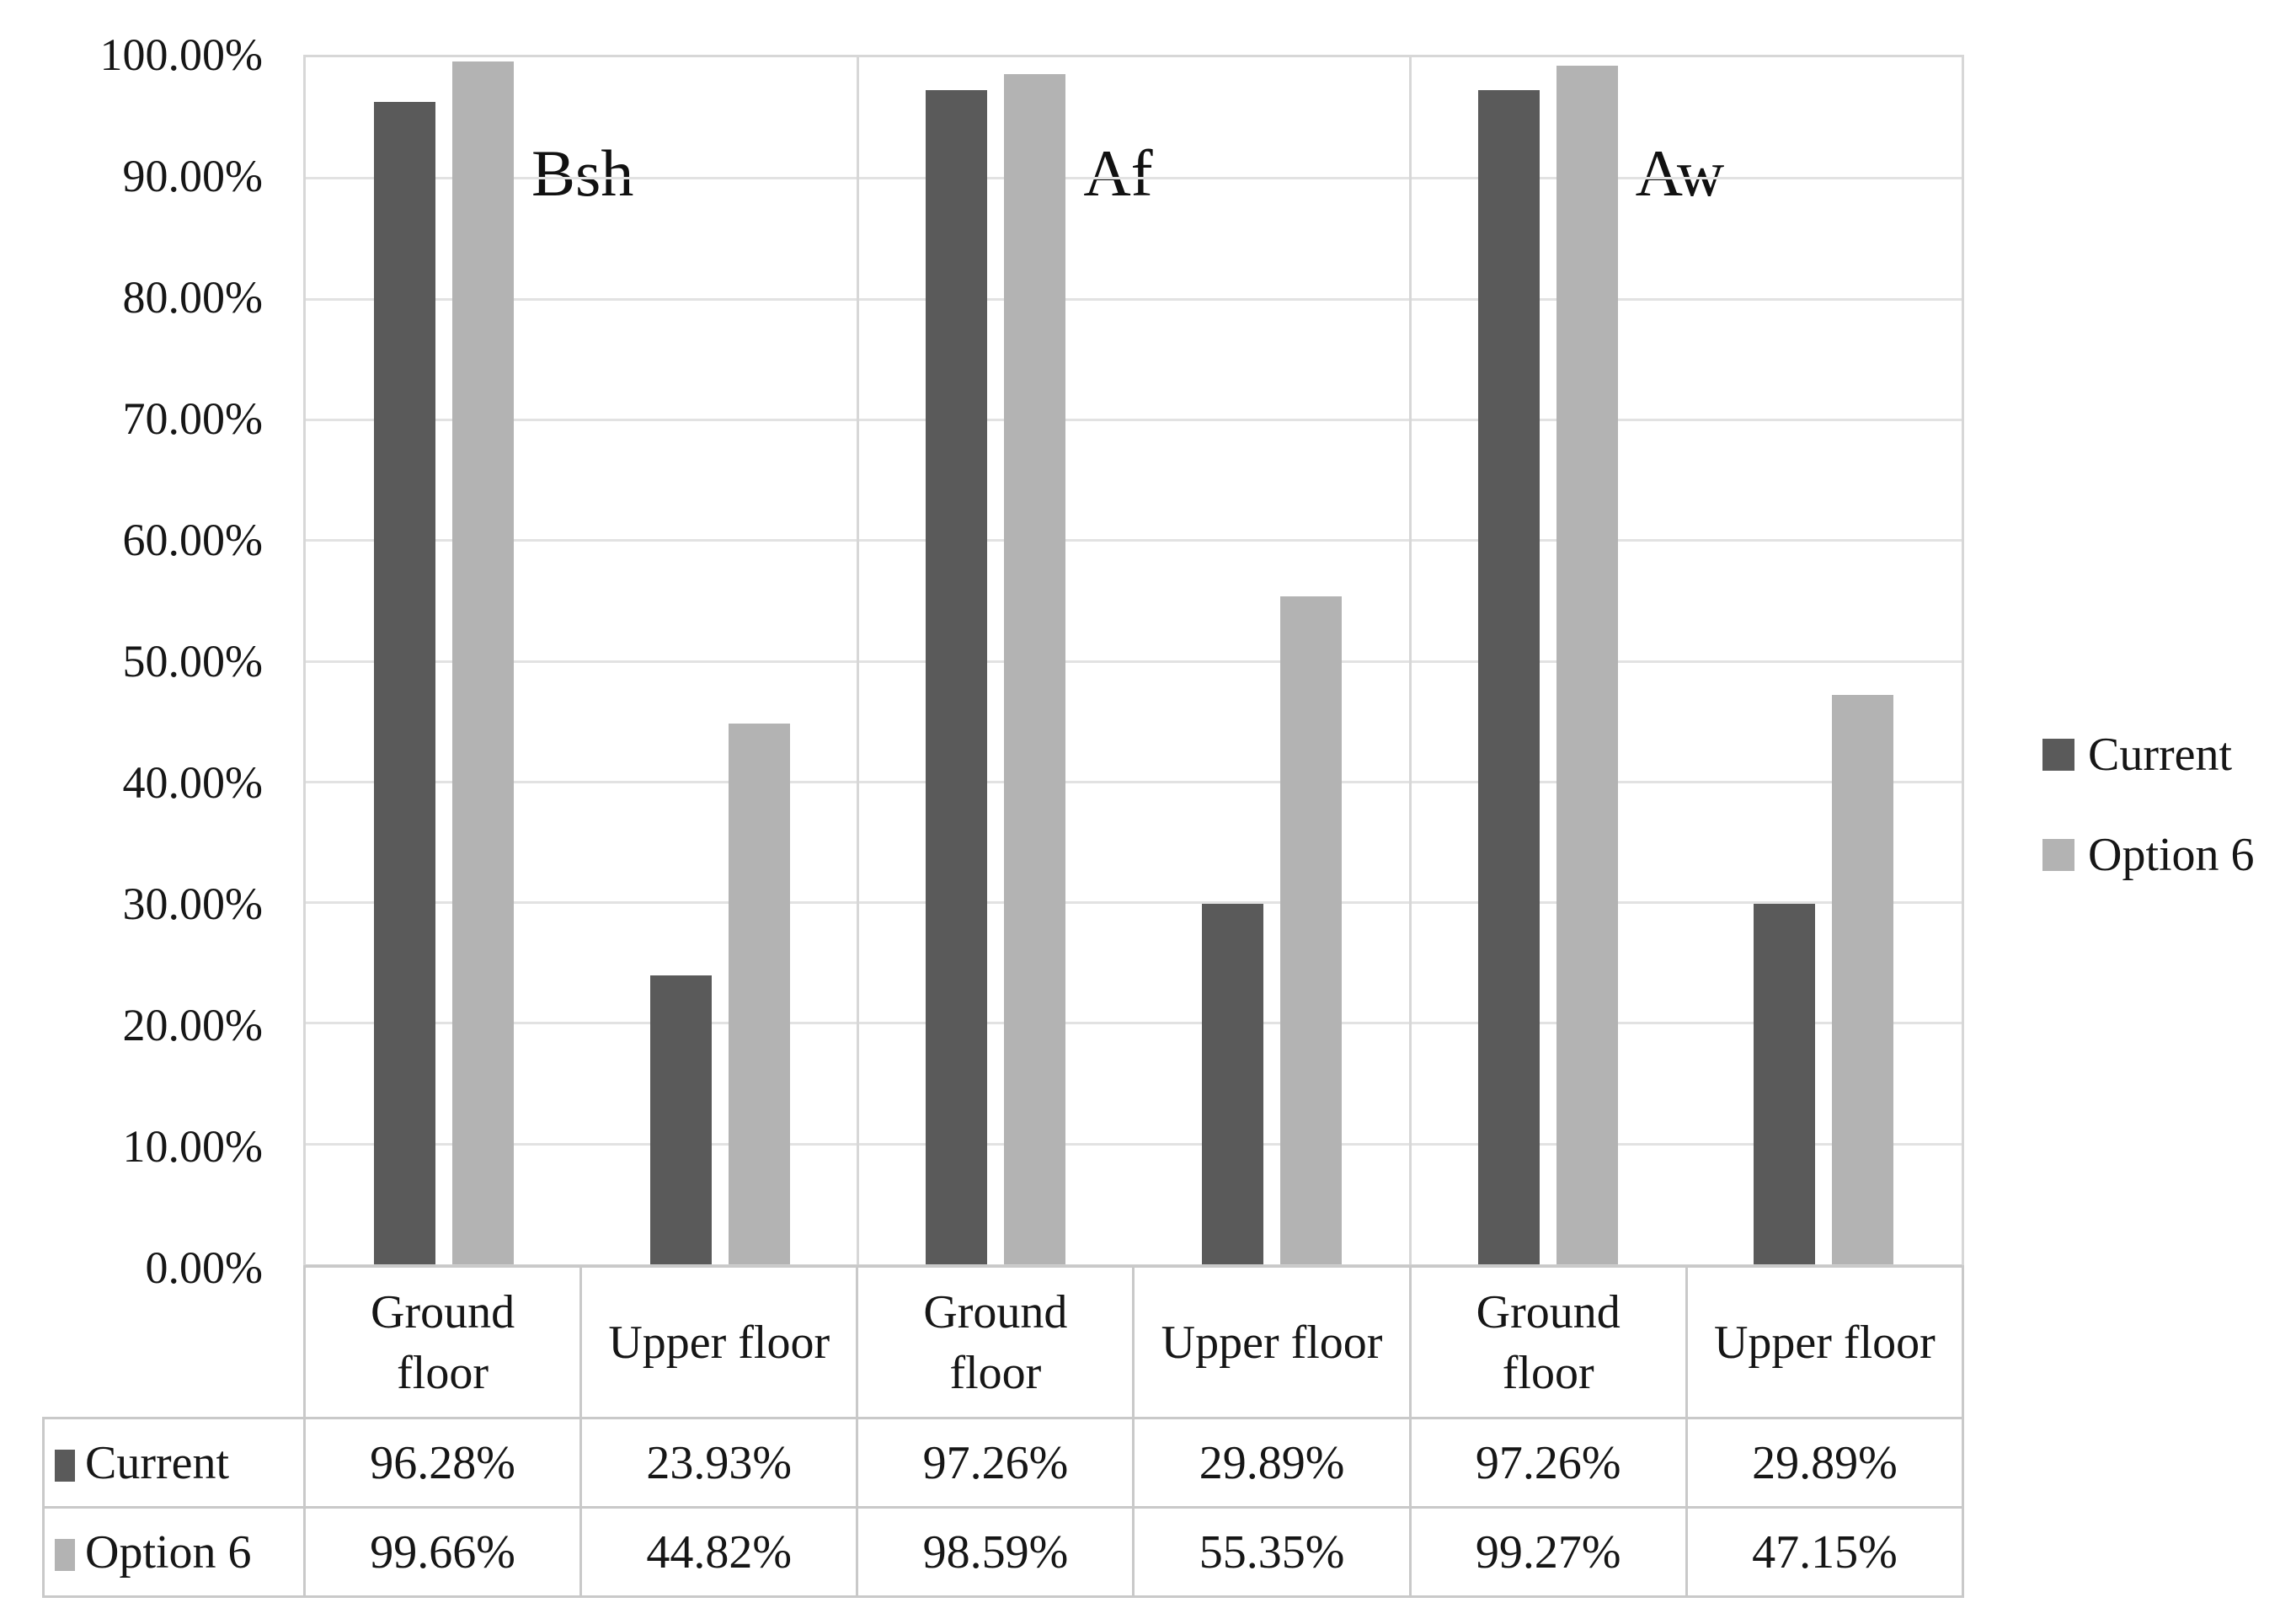 This screenshot has height=1608, width=2296. Describe the element at coordinates (192, 297) in the screenshot. I see `y-axis-tick-label: 80.00%` at that location.